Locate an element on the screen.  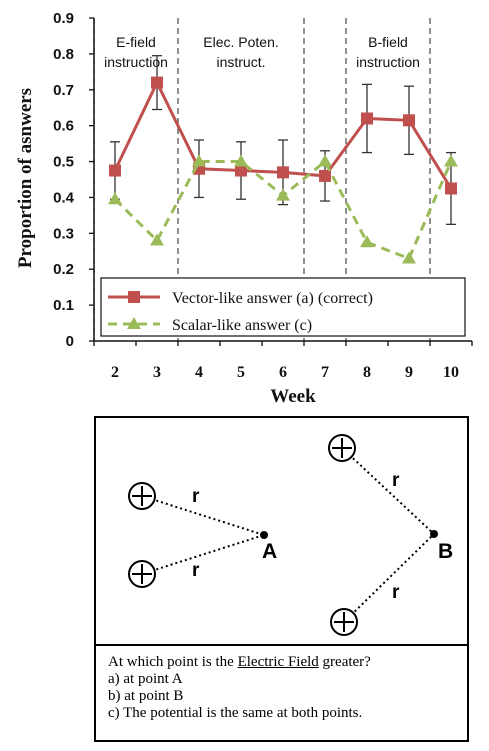
dotted-line-a-top is located at coordinates (203, 515).